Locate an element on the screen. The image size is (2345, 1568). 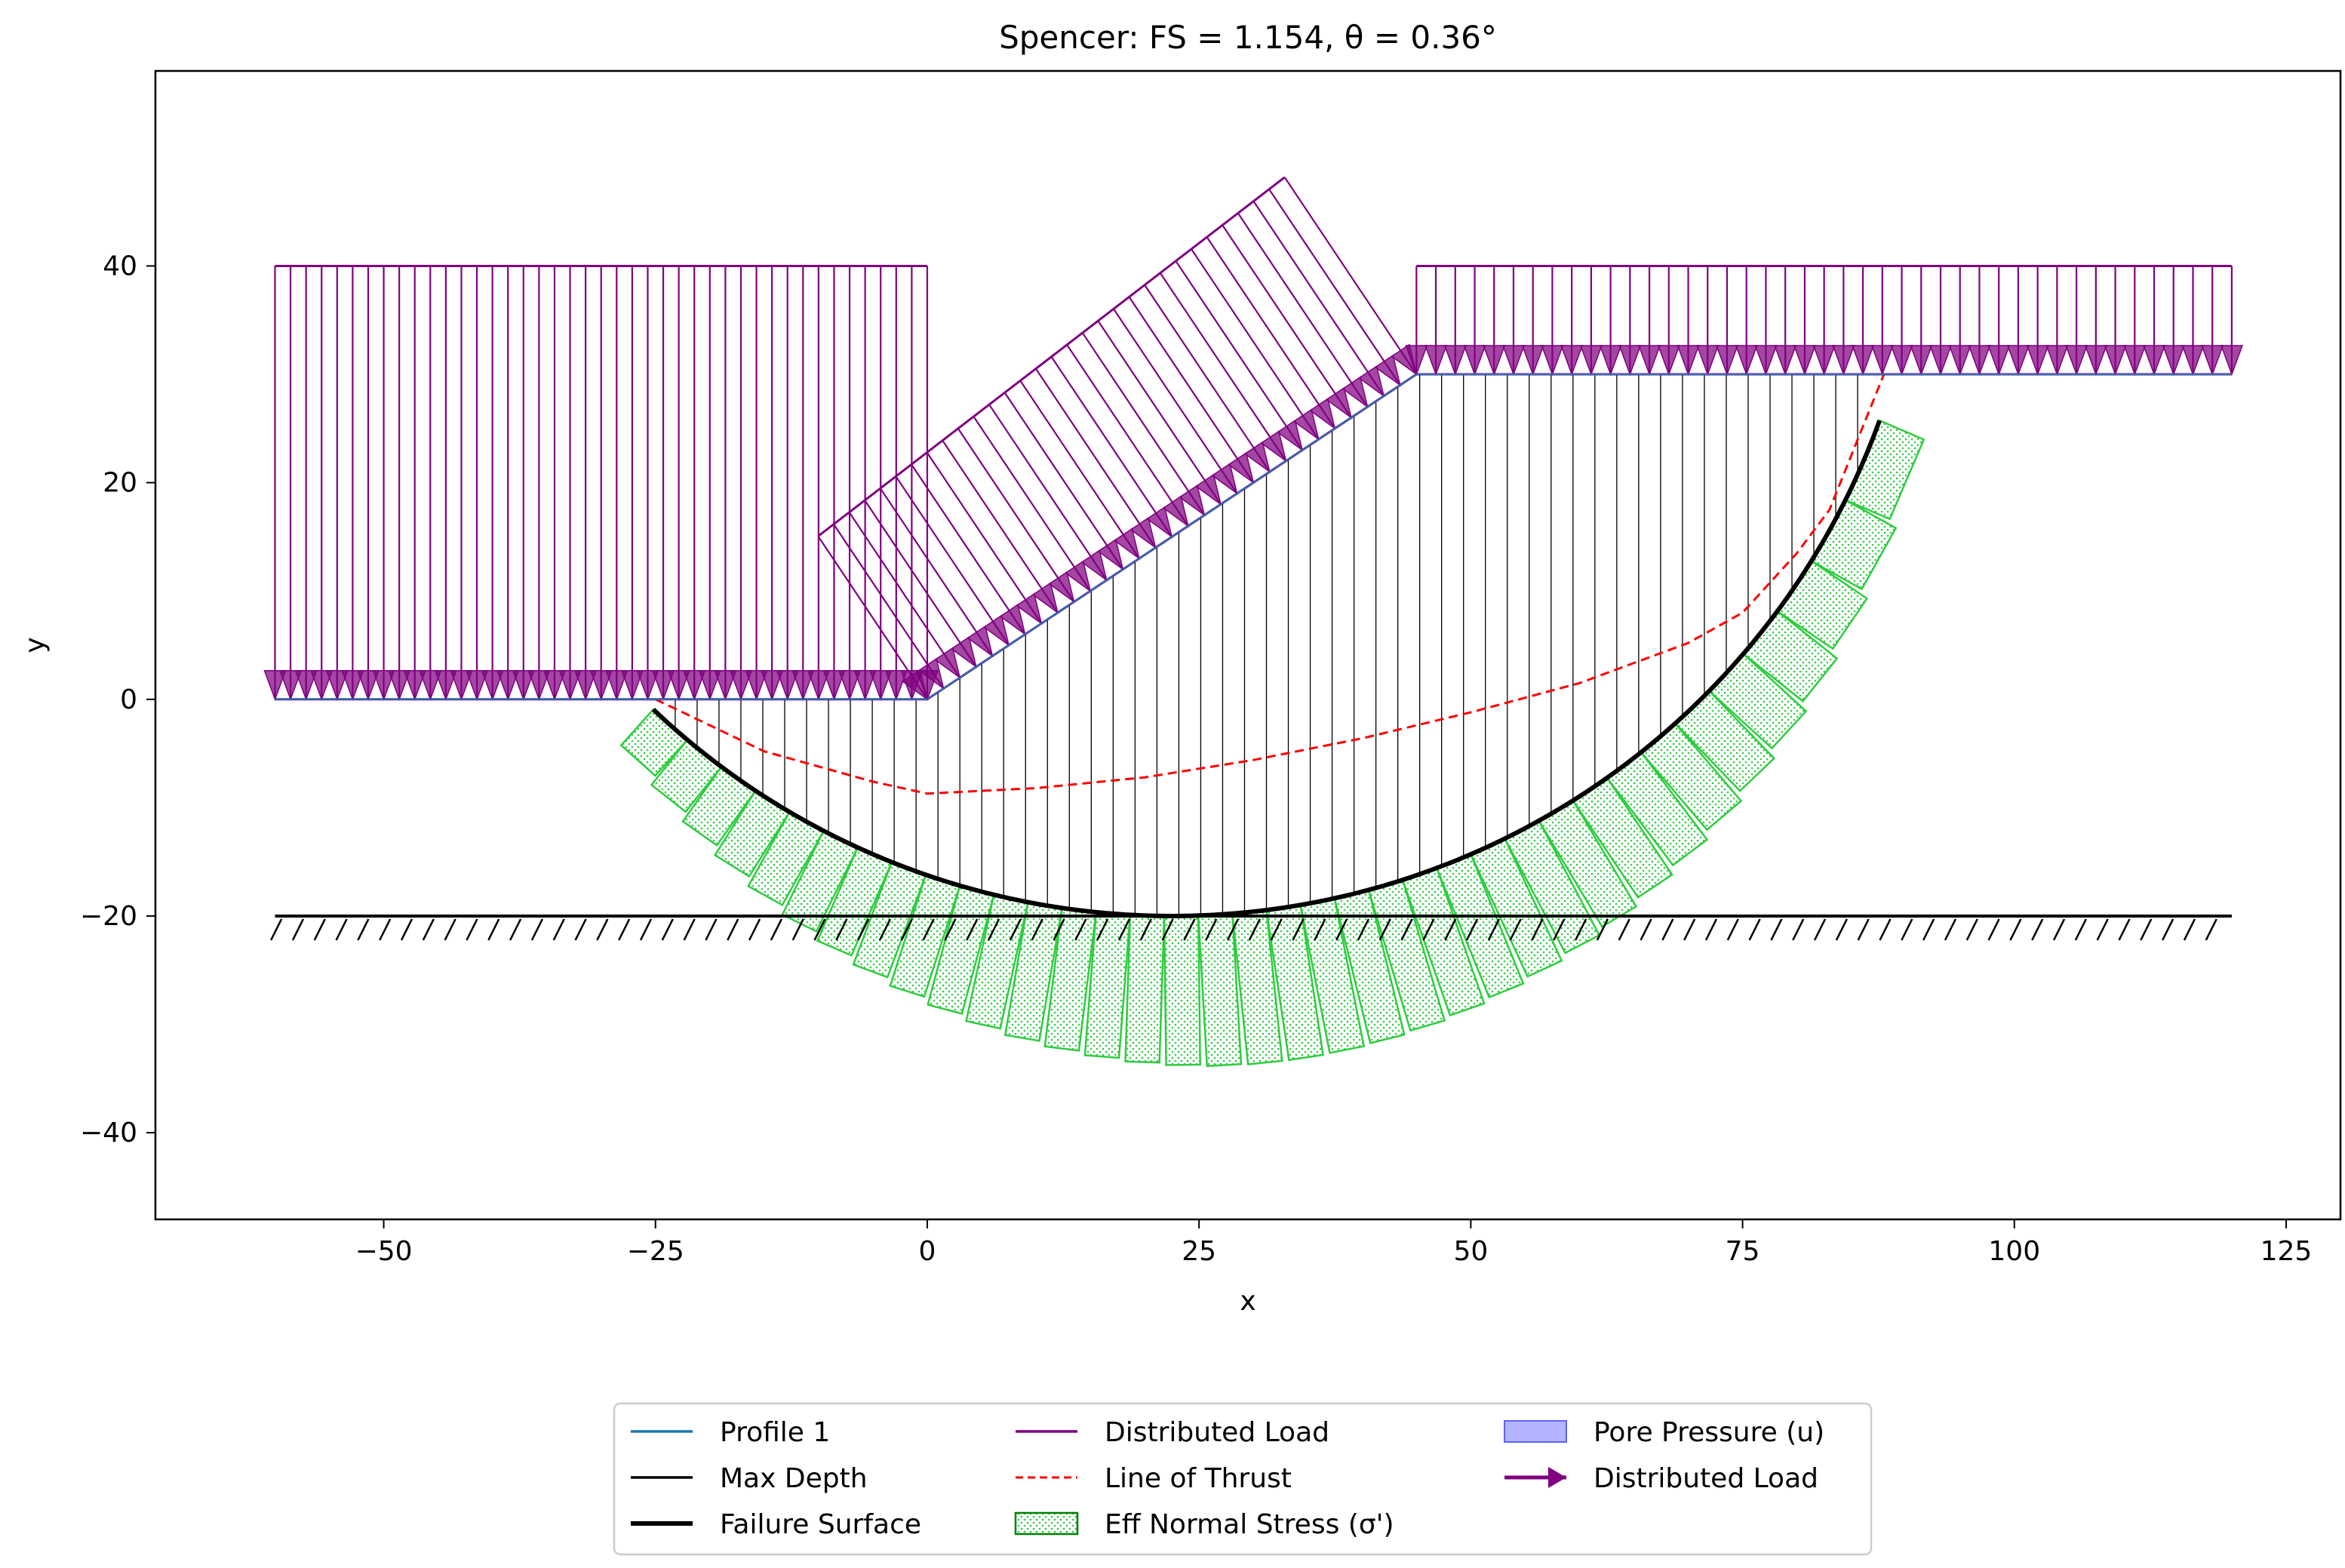
x-tick-label: −50 is located at coordinates (384, 1251).